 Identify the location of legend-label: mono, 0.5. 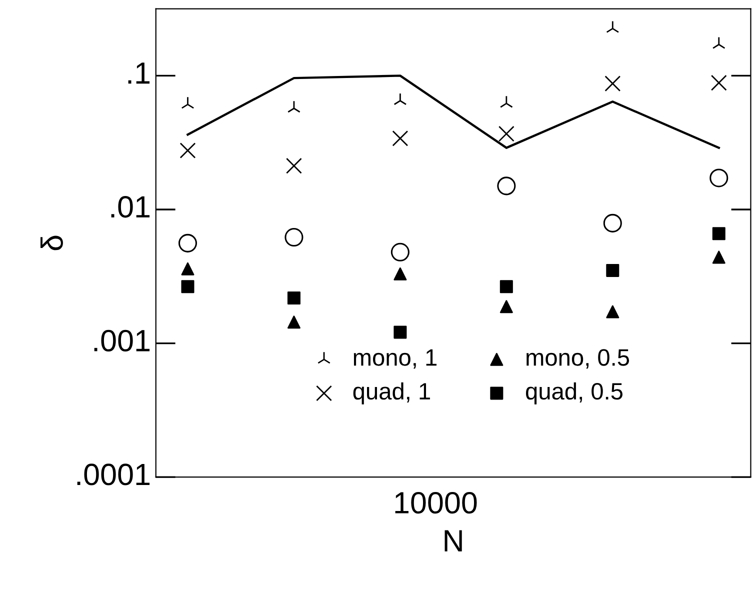
(578, 359).